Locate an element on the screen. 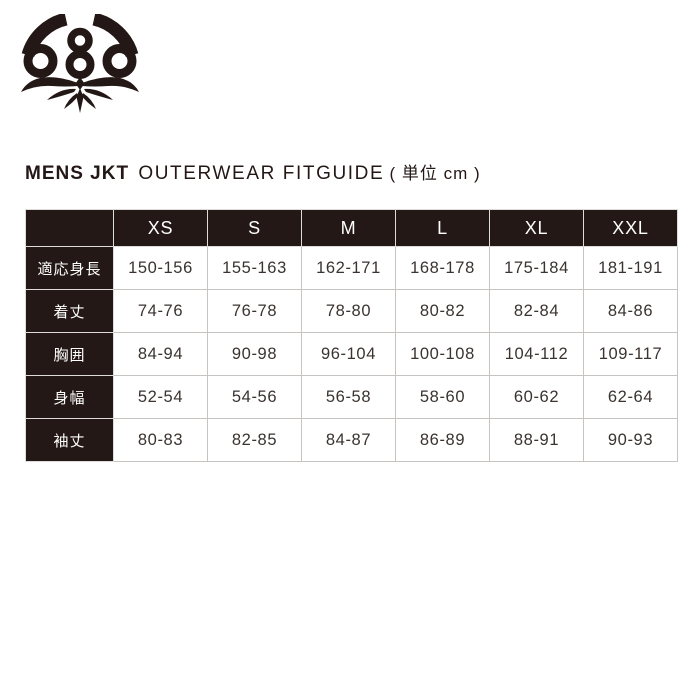  row-label-sleeve: 袖丈 is located at coordinates (69, 440).